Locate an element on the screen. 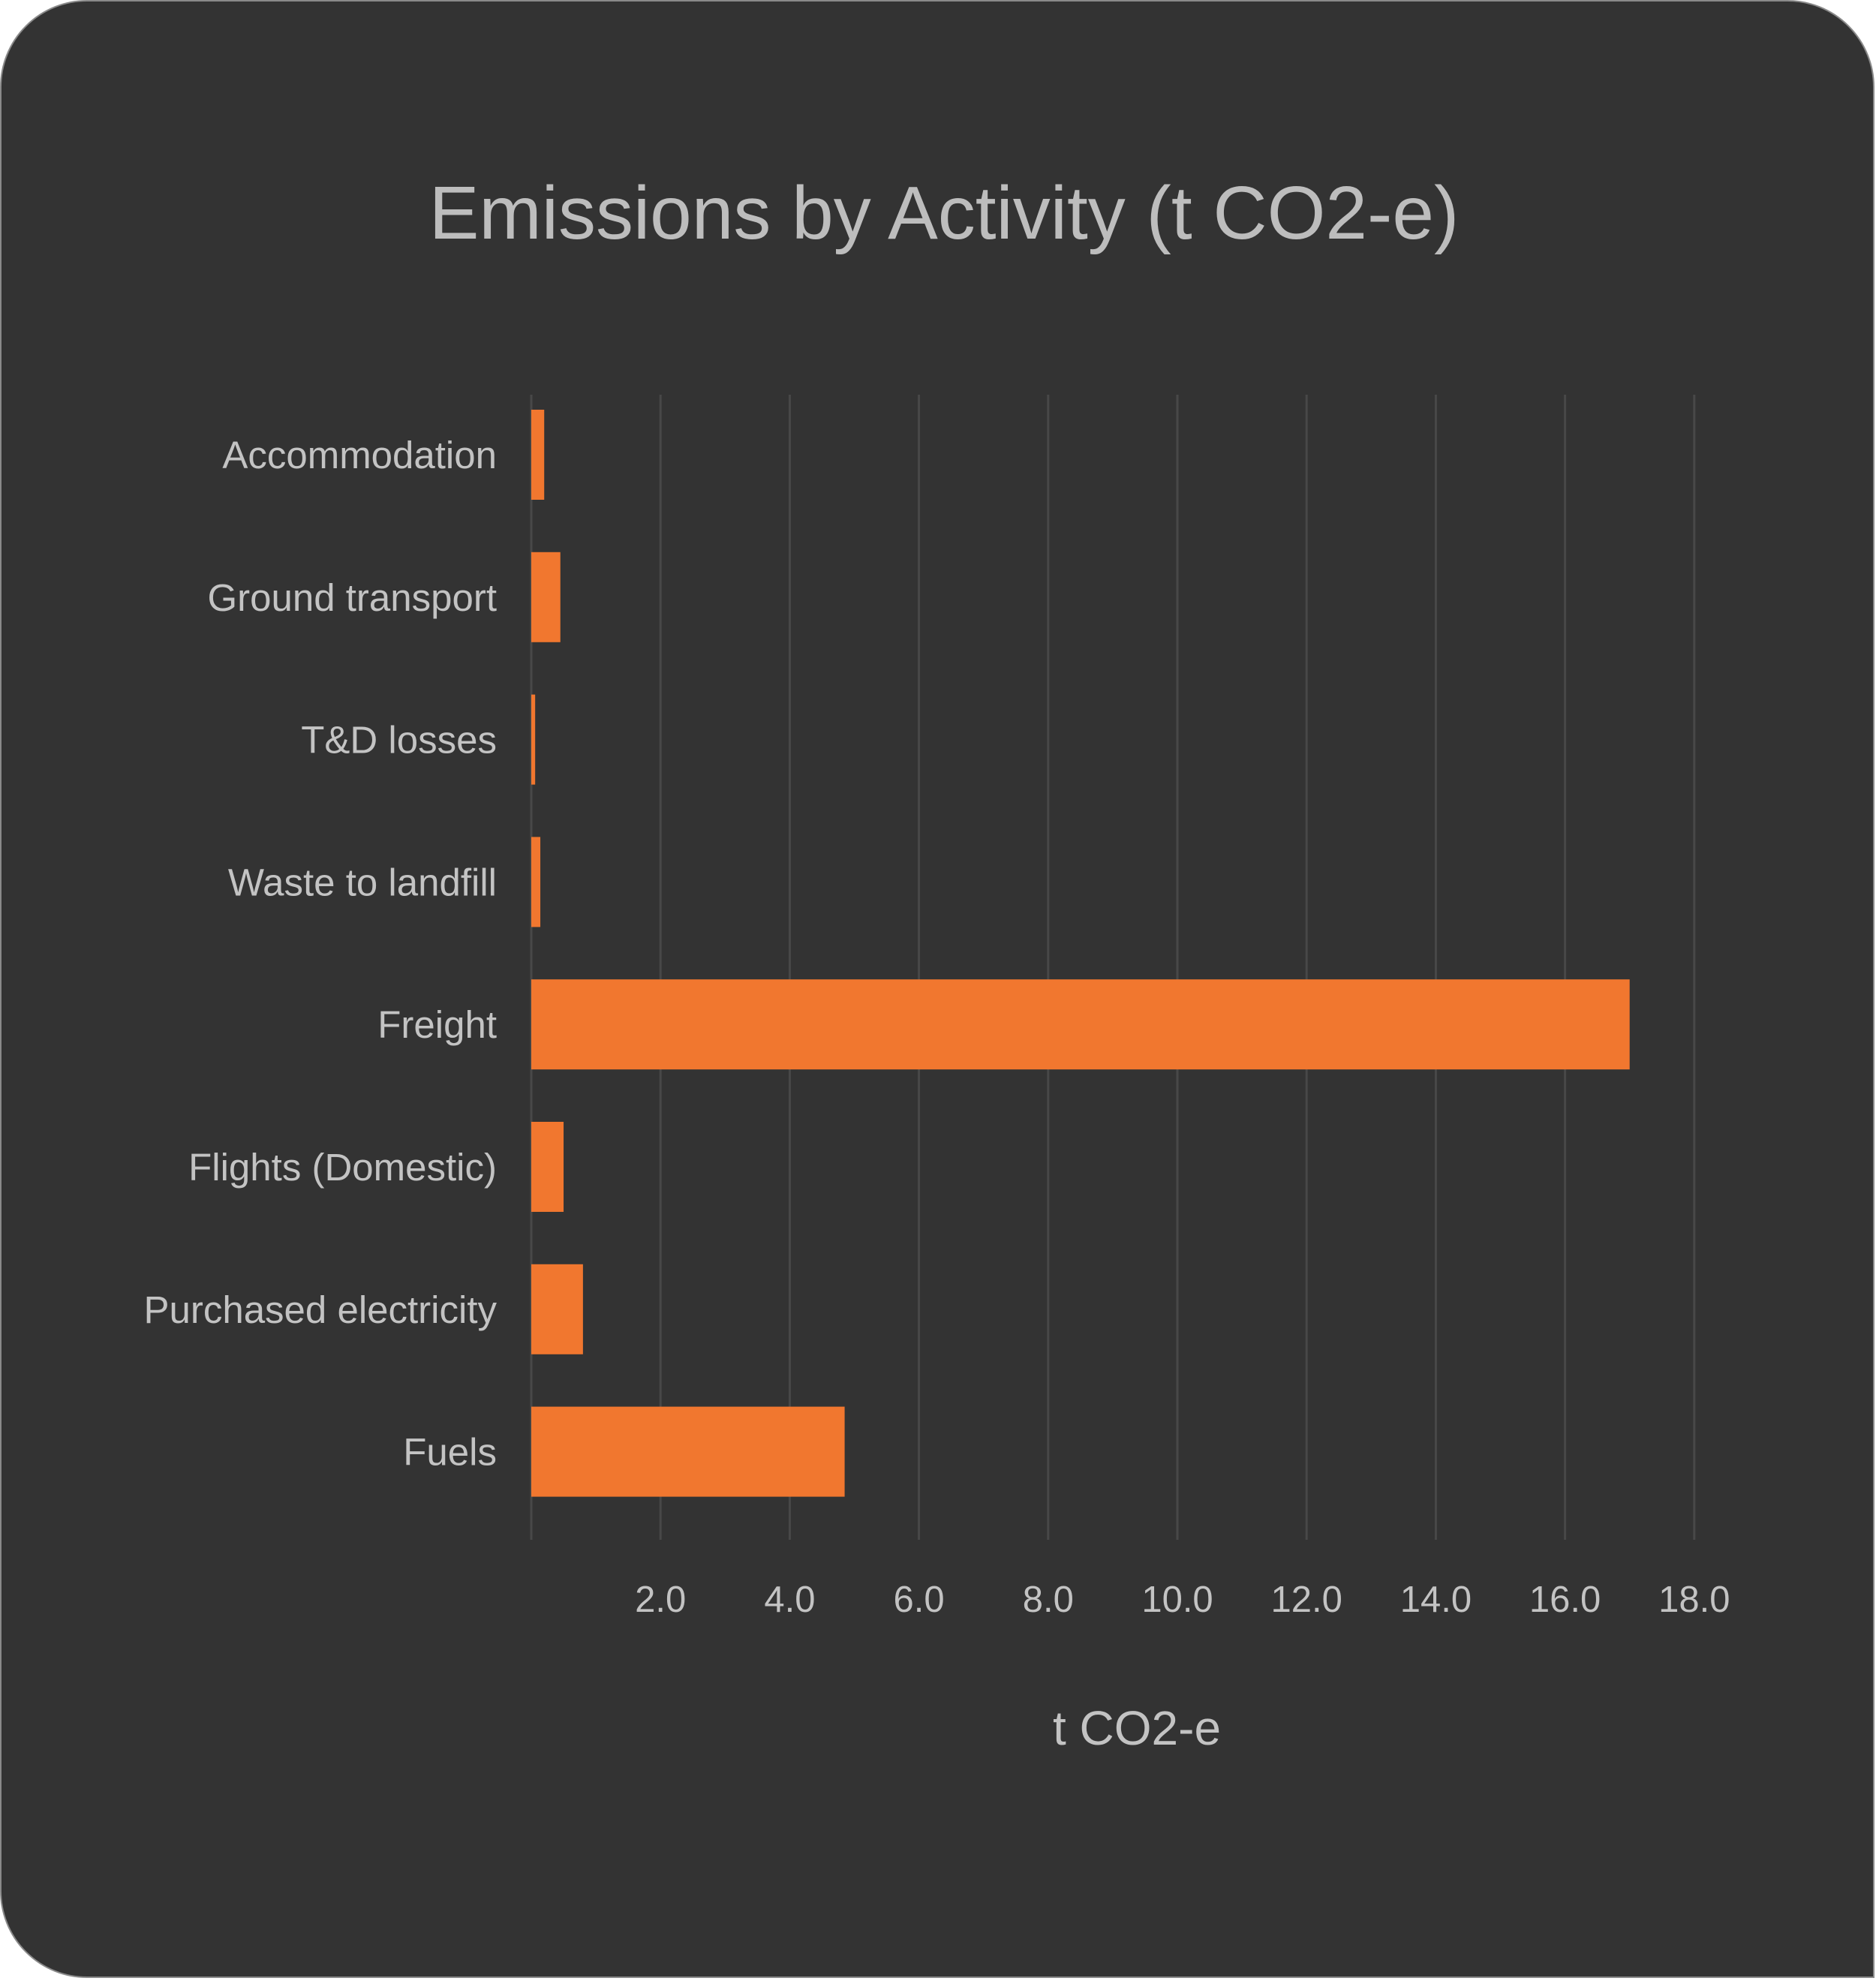  x-tick-label: 6.0 is located at coordinates (919, 1600).